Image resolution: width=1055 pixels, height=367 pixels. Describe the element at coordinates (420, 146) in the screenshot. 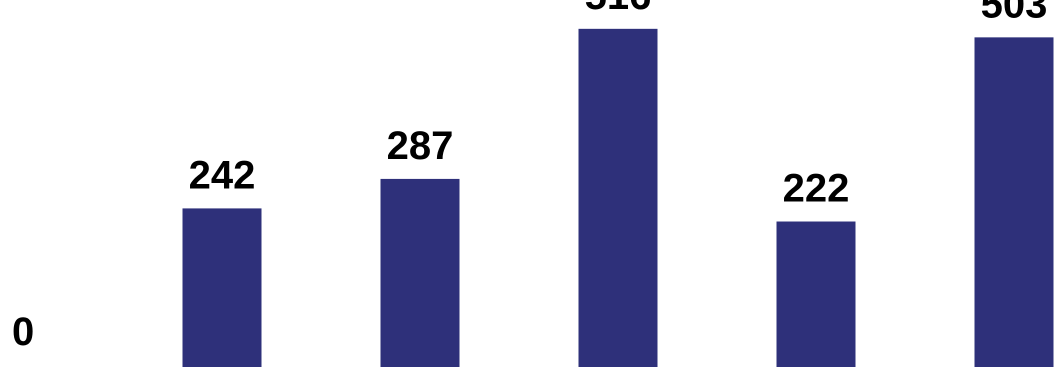

I see `bar-value-label-2: 287` at that location.